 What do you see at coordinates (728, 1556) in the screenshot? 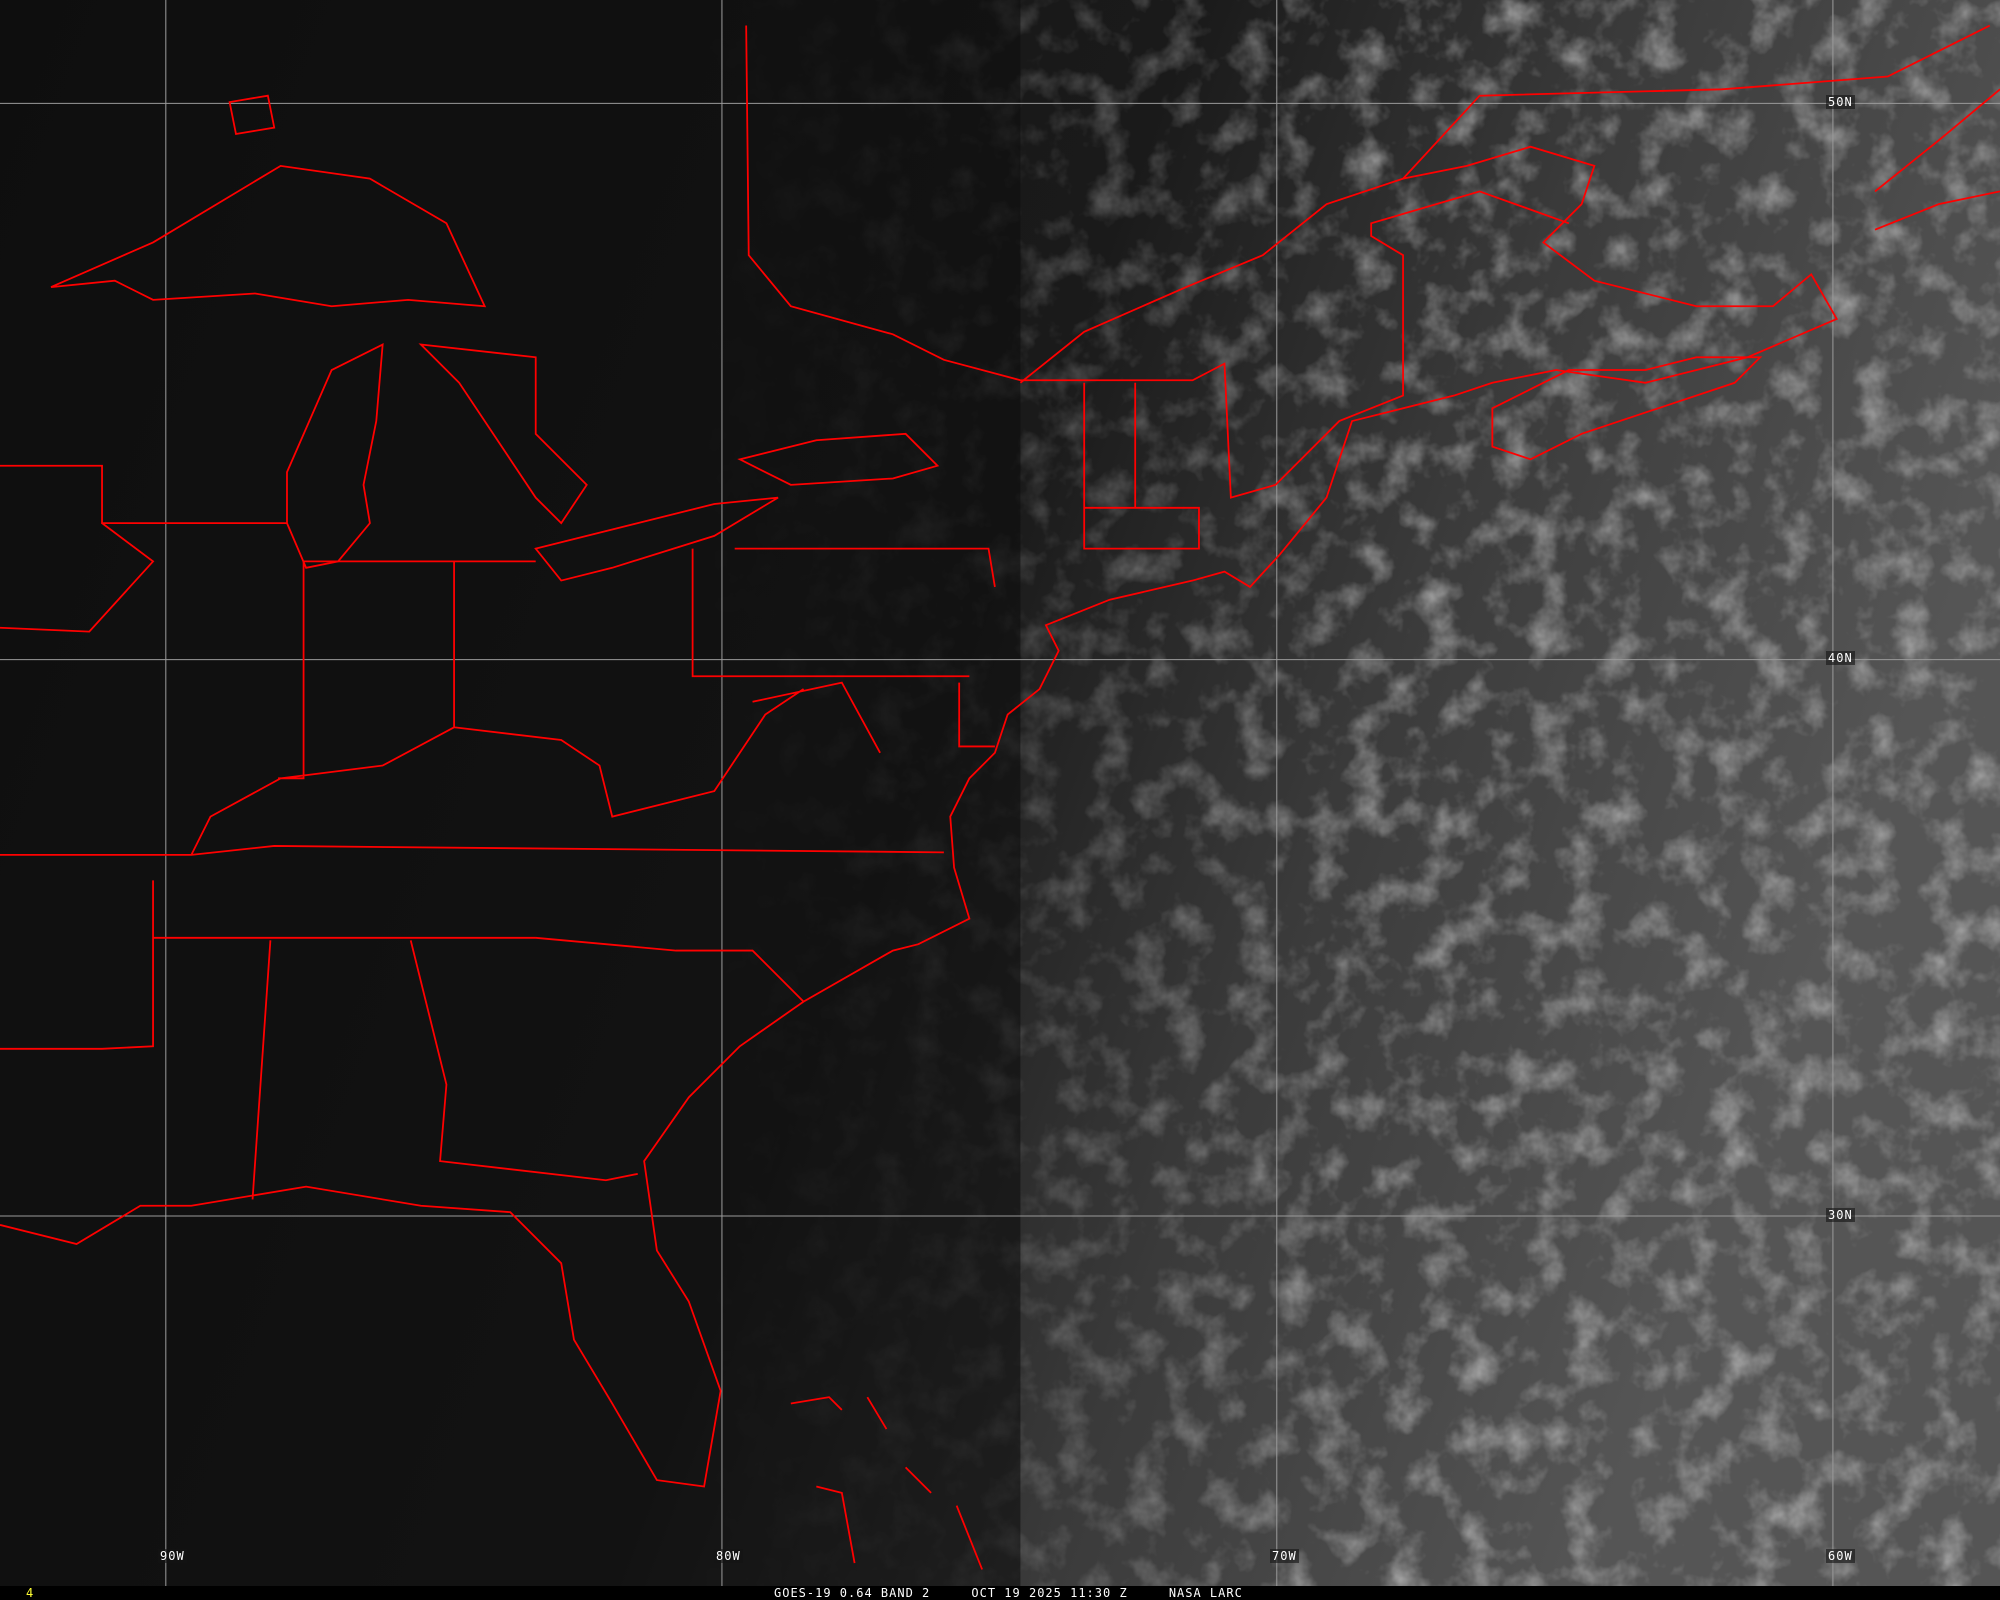
I see `longitude-label-80w: 80W` at bounding box center [728, 1556].